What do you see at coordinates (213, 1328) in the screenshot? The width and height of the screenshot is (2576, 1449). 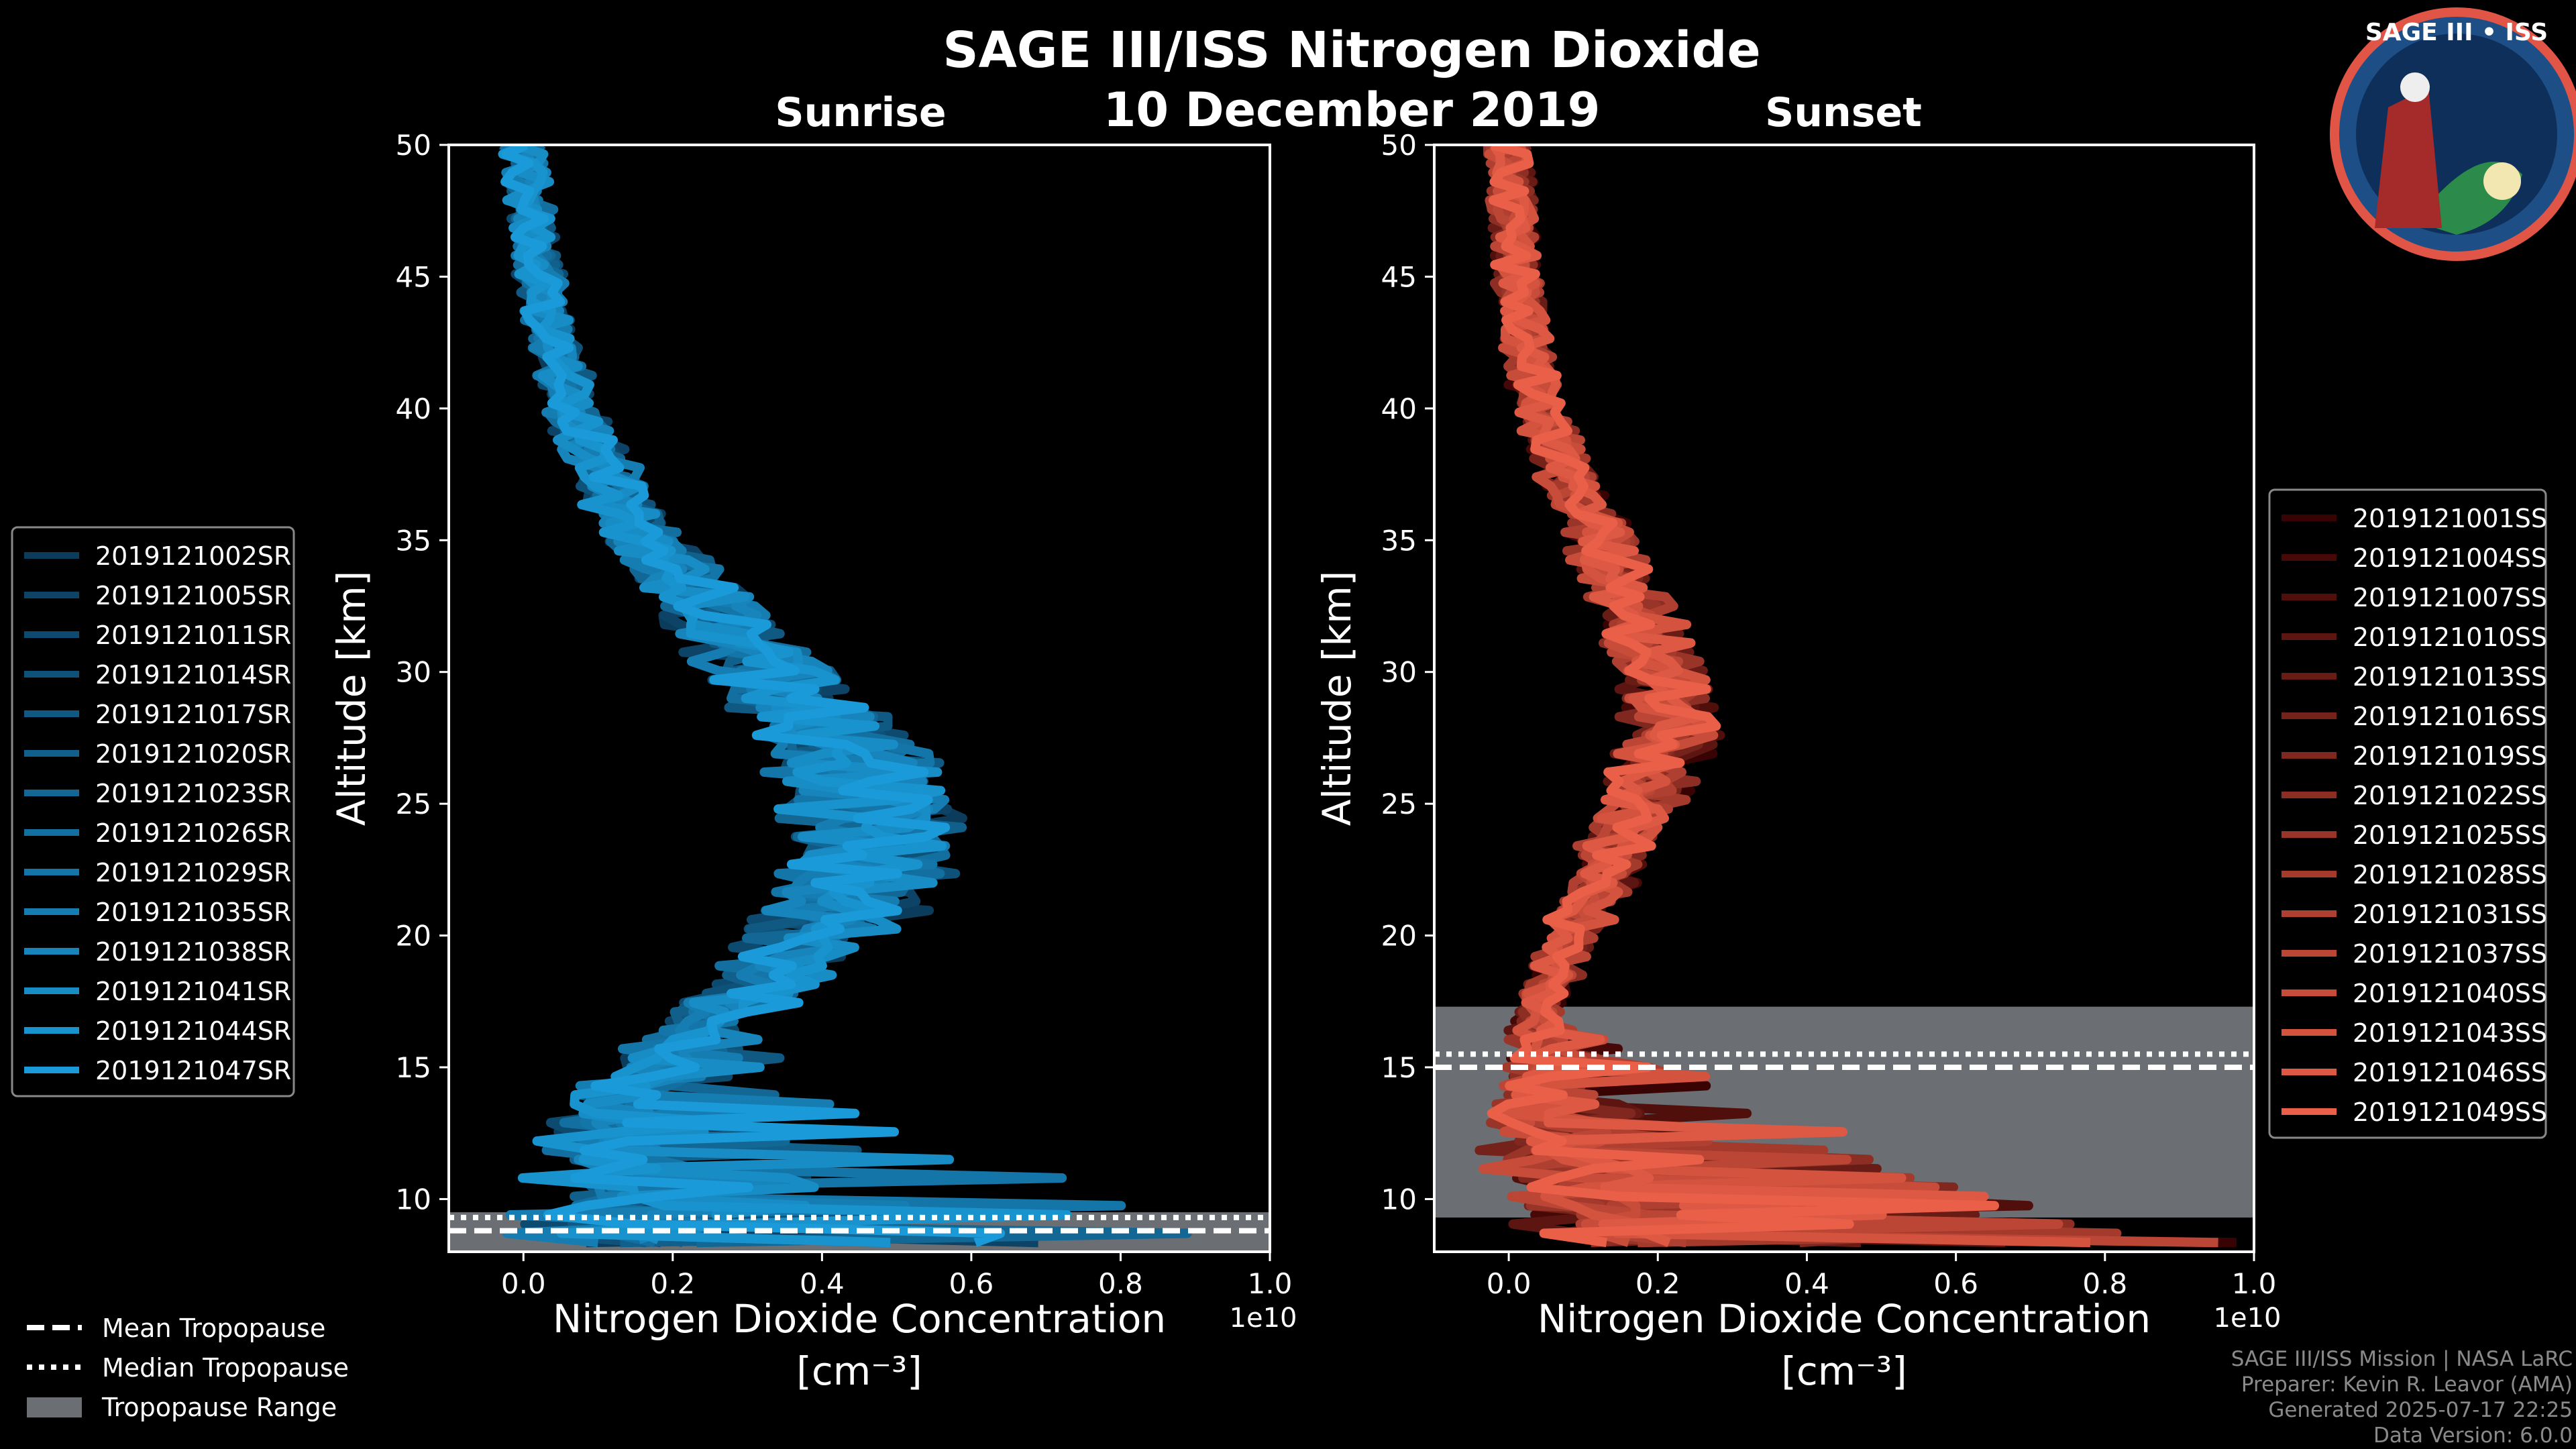 I see `mean-tropopause-label: Mean Tropopause` at bounding box center [213, 1328].